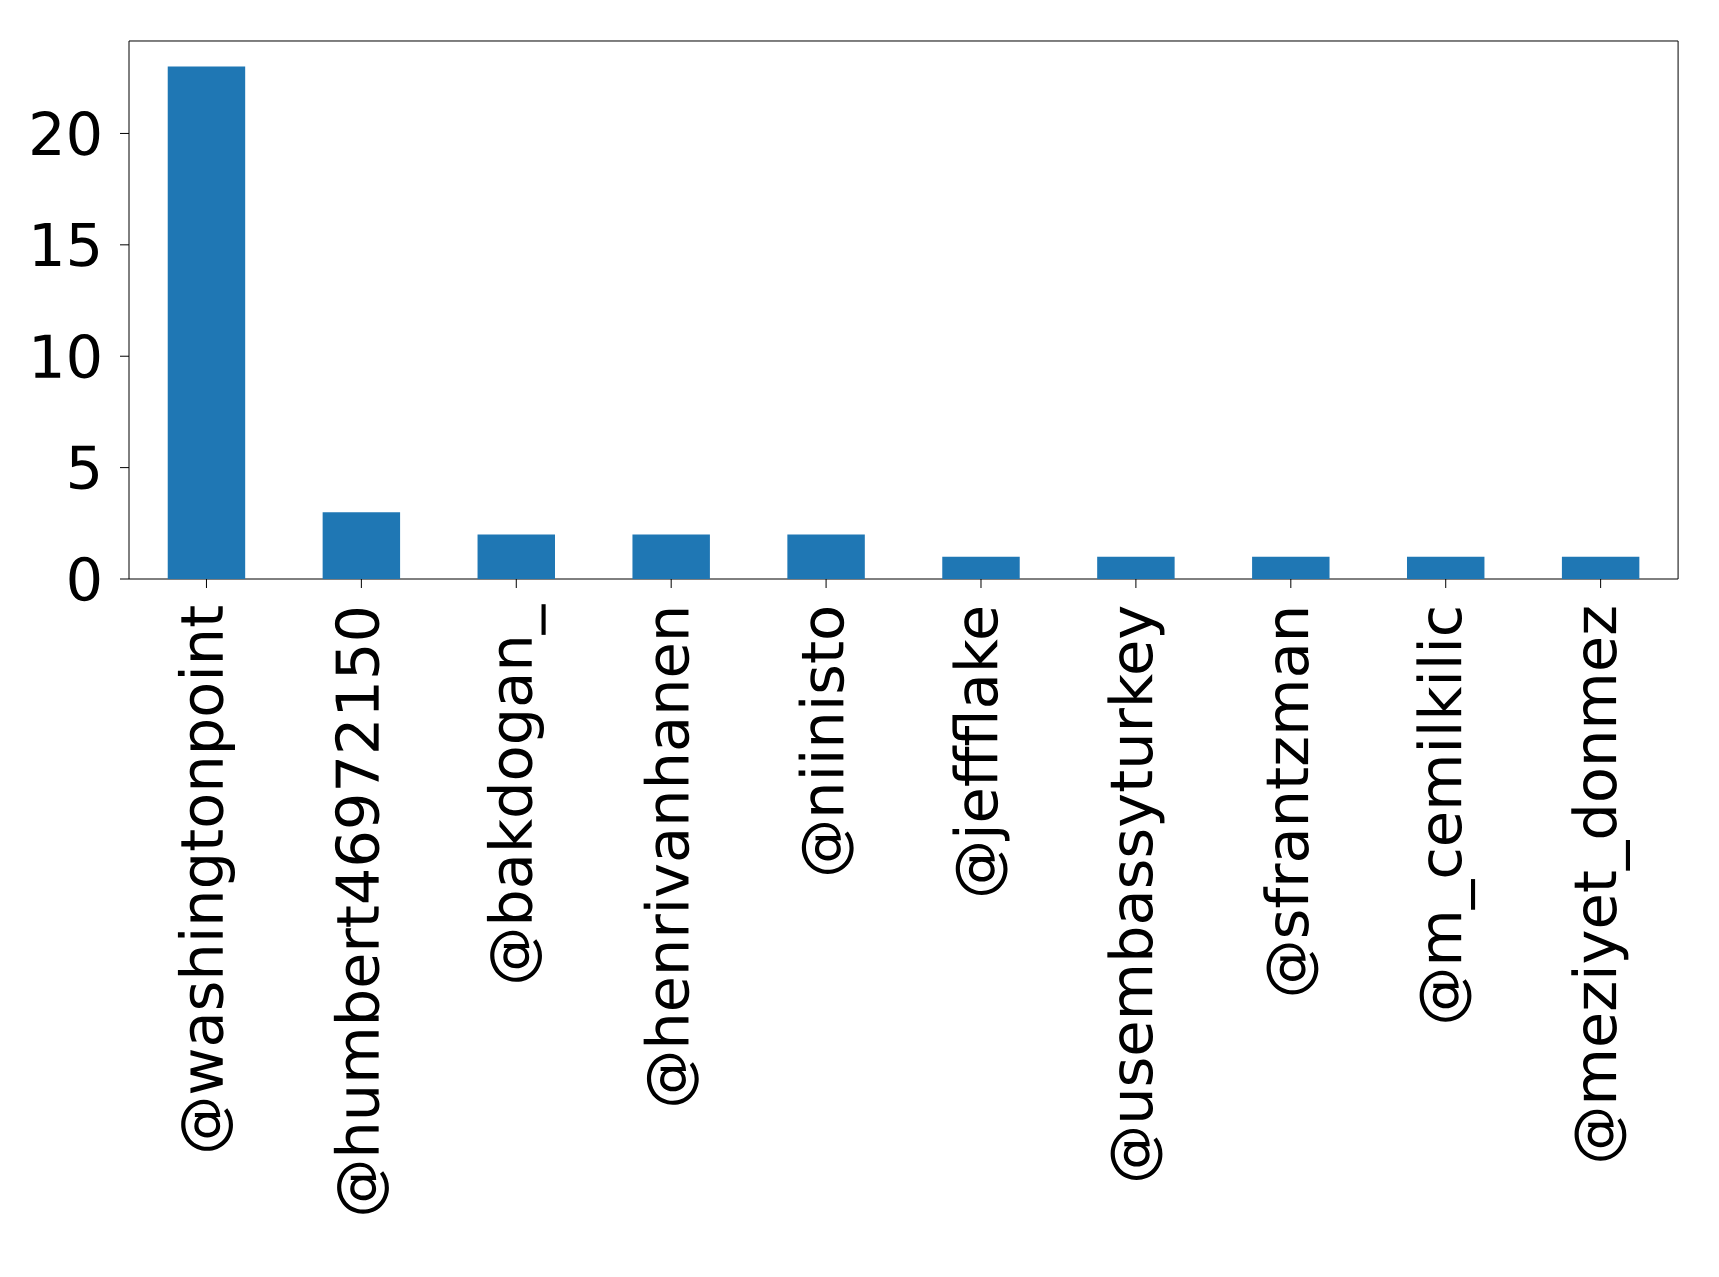 This screenshot has width=1719, height=1277. Describe the element at coordinates (1291, 802) in the screenshot. I see `x-tick-label: @sfrantzman` at that location.